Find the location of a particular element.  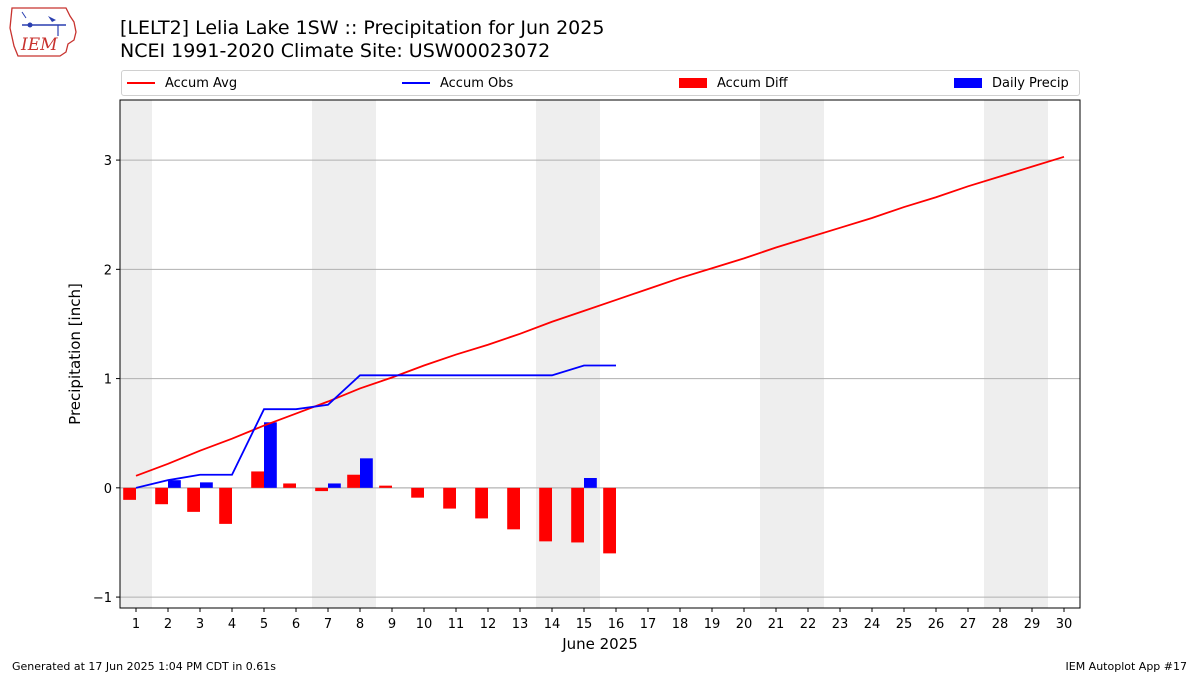

y-tick-label: 1 is located at coordinates (108, 380).